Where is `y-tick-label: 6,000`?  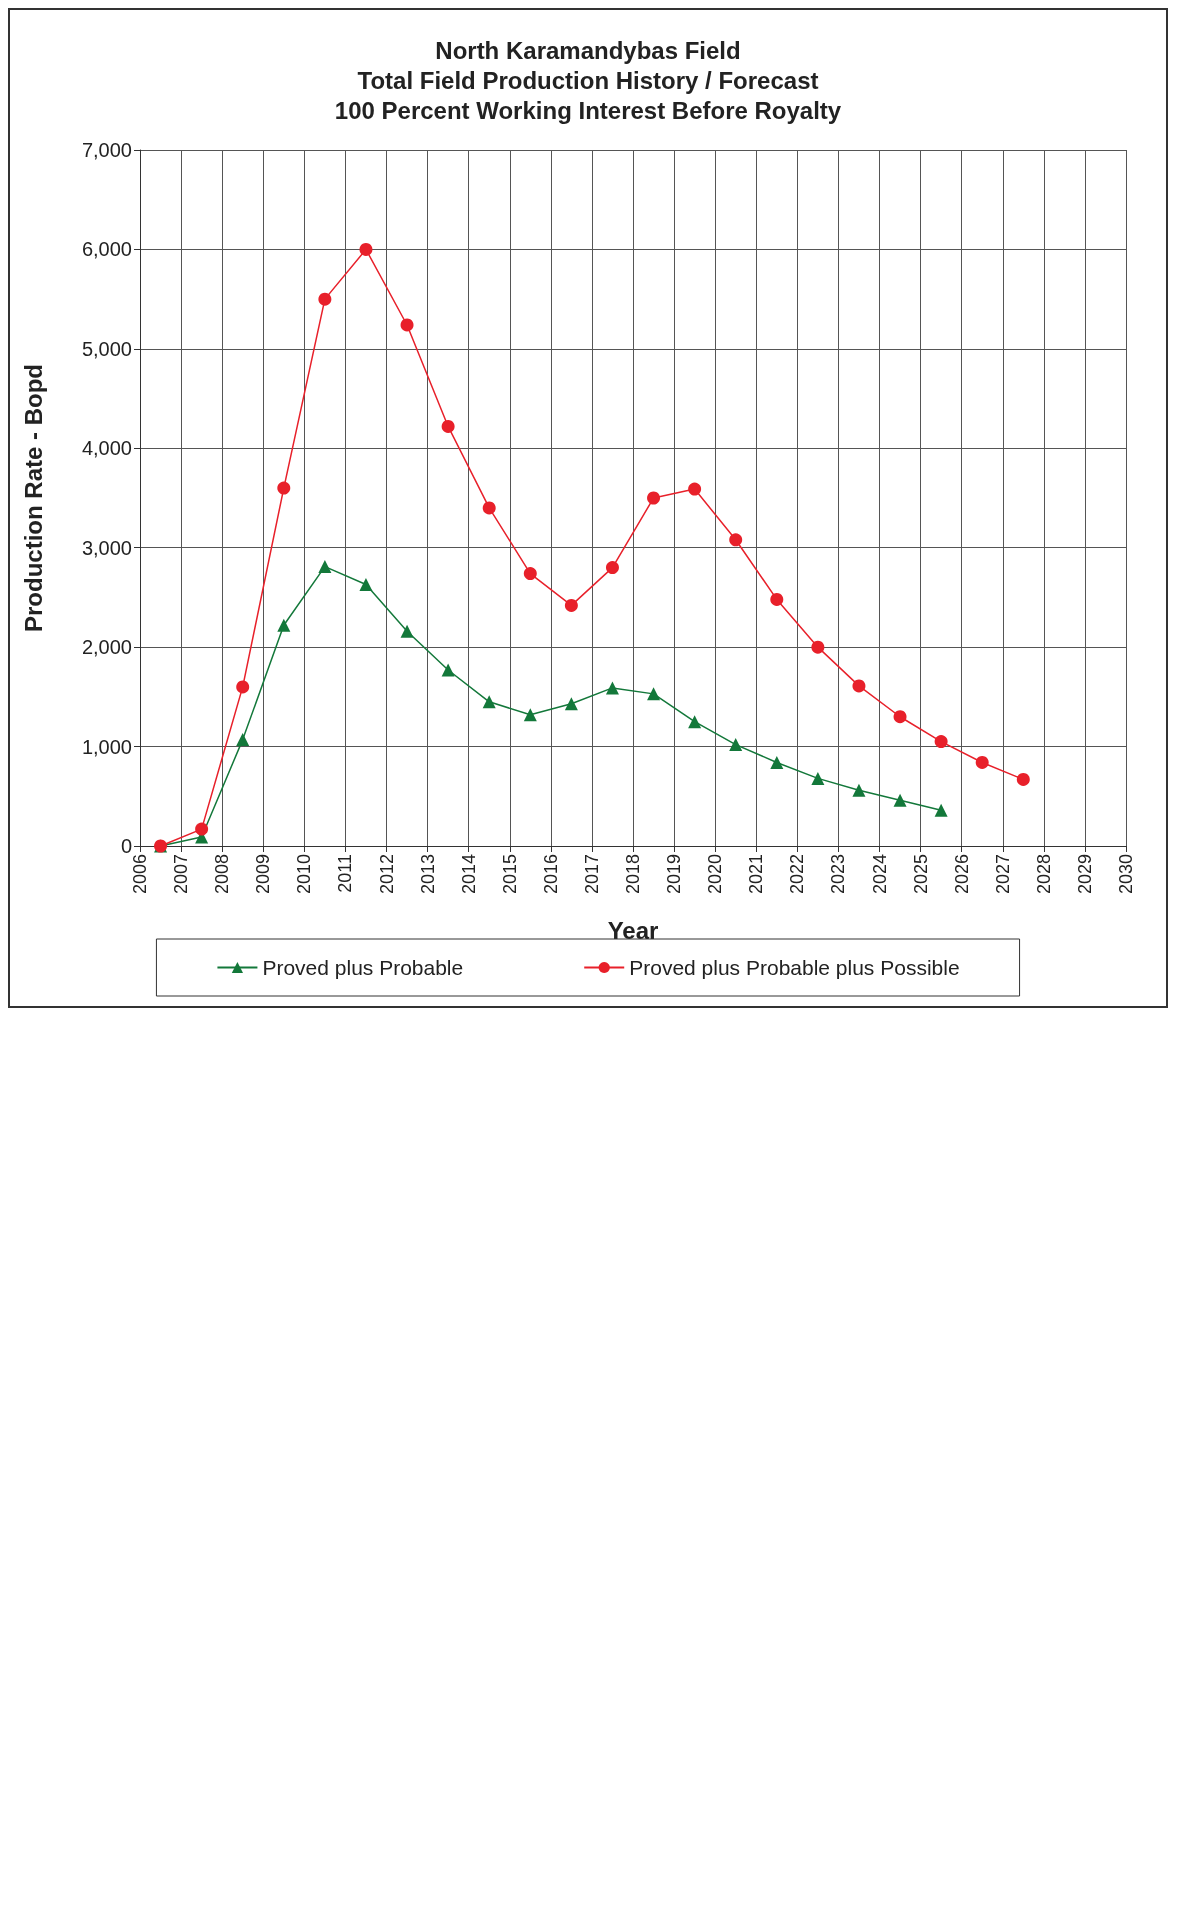
y-tick-label: 6,000 is located at coordinates (106, 249).